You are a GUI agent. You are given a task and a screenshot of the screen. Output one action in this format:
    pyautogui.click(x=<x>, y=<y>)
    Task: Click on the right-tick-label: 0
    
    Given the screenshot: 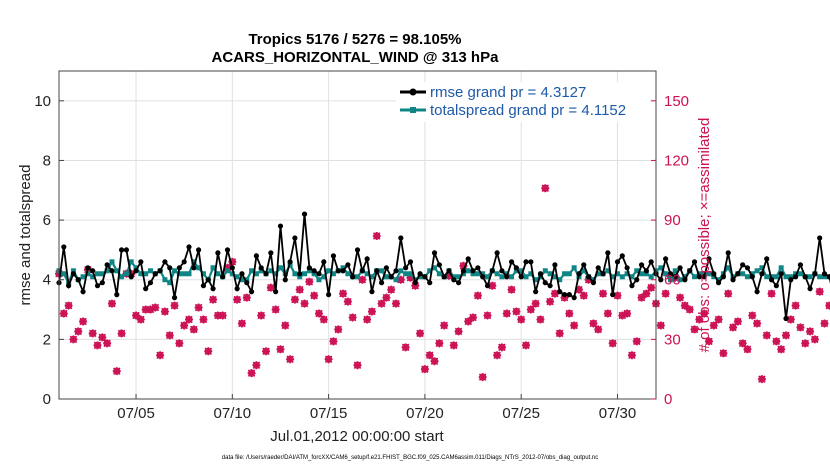 What is the action you would take?
    pyautogui.click(x=668, y=399)
    